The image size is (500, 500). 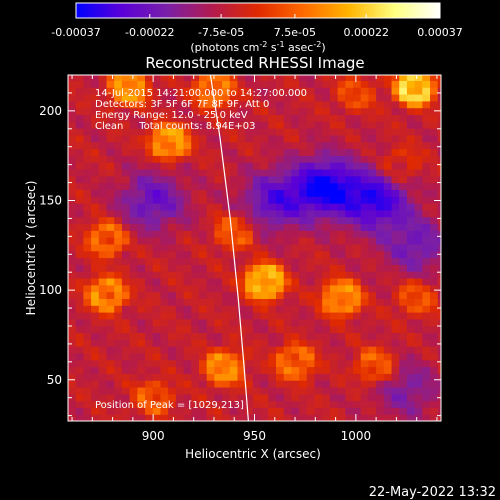 I want to click on x-tick-label: 900, so click(x=153, y=436).